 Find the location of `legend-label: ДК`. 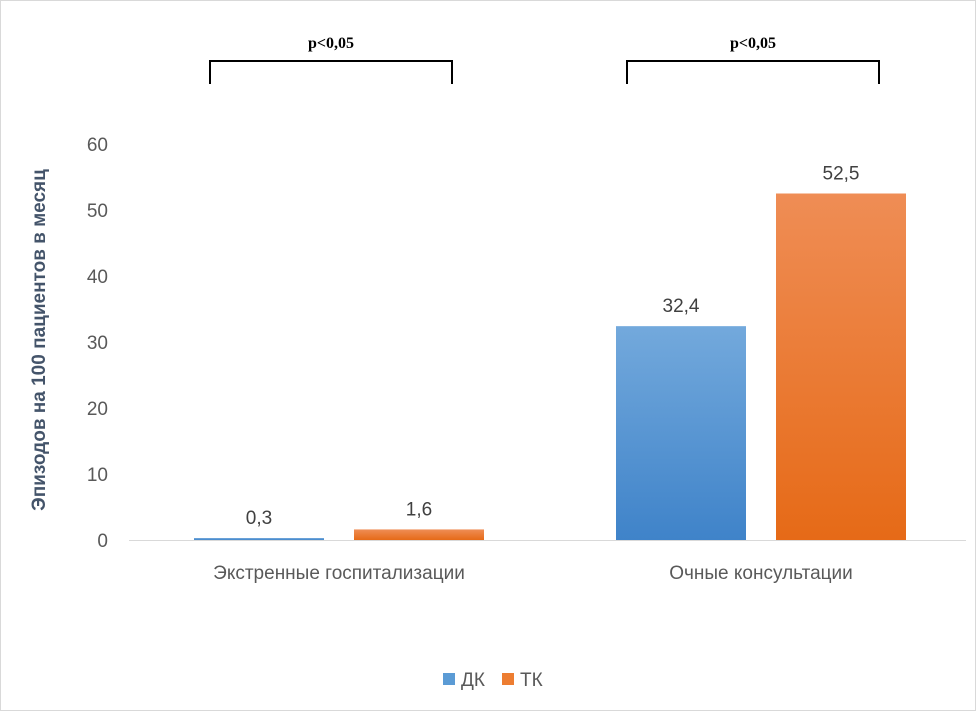

legend-label: ДК is located at coordinates (473, 680).